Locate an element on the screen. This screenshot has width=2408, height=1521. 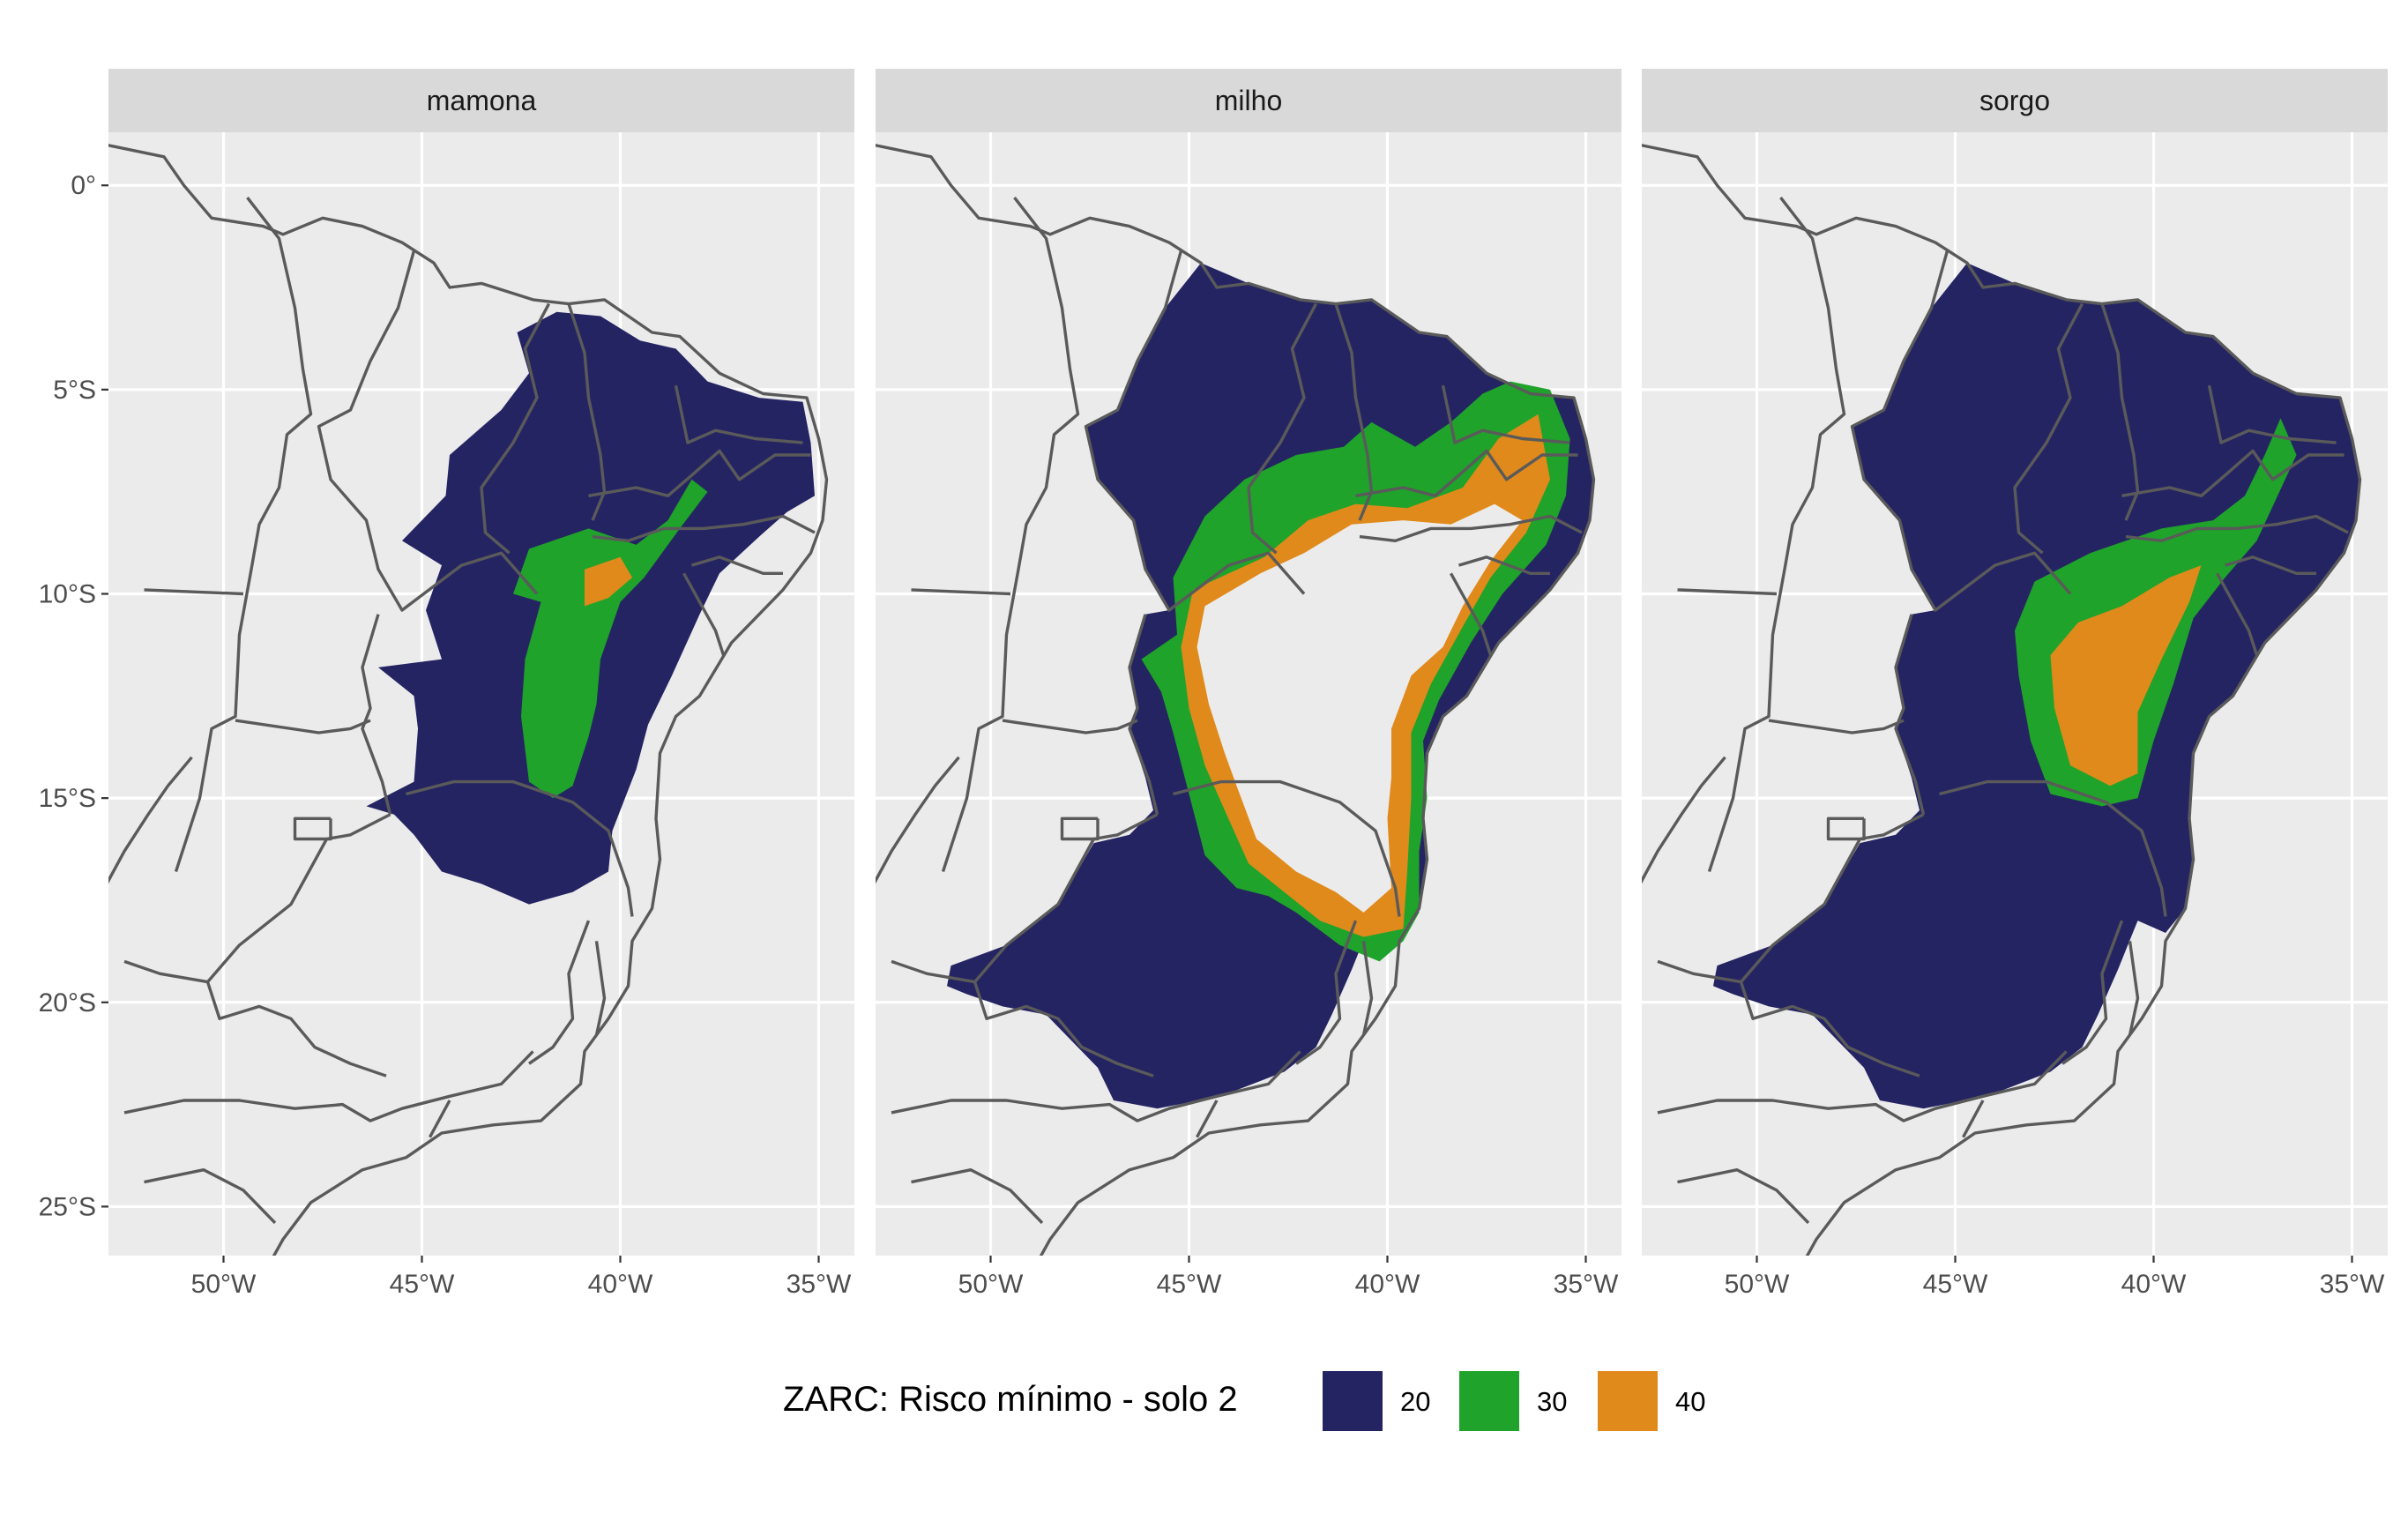
legend-item-40: 40 is located at coordinates (1651, 1401).